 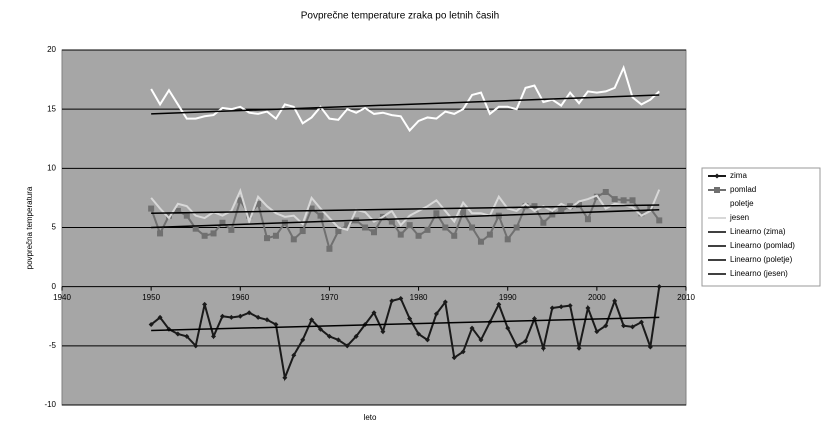 I want to click on y-tick-label: 10, so click(x=51, y=167).